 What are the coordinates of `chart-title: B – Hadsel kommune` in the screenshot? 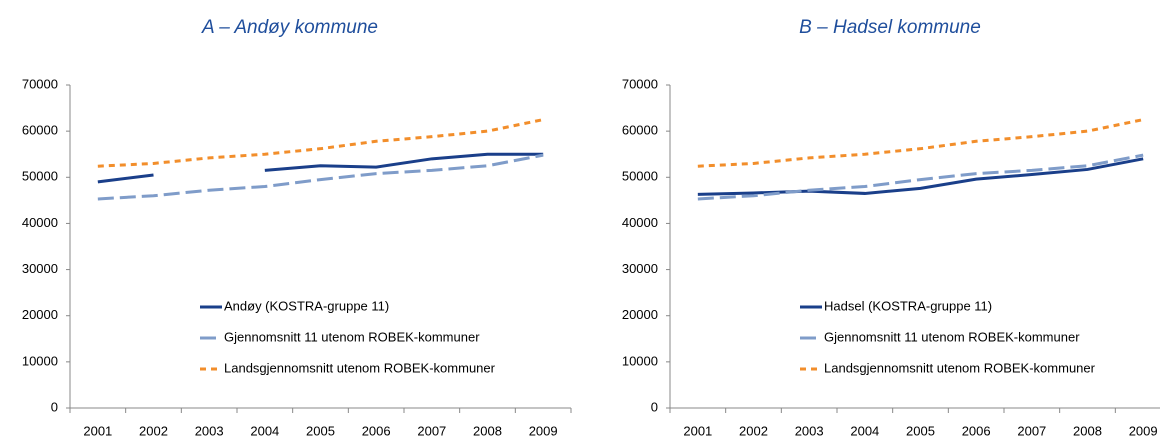 It's located at (890, 27).